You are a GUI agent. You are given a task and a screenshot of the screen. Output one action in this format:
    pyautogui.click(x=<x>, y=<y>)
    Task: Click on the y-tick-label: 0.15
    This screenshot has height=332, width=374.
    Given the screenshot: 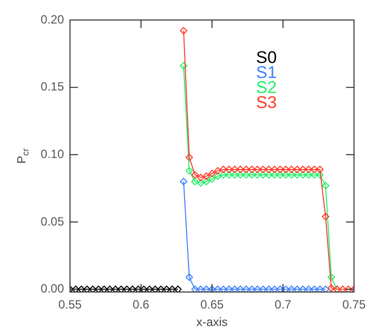 What is the action you would take?
    pyautogui.click(x=52, y=87)
    